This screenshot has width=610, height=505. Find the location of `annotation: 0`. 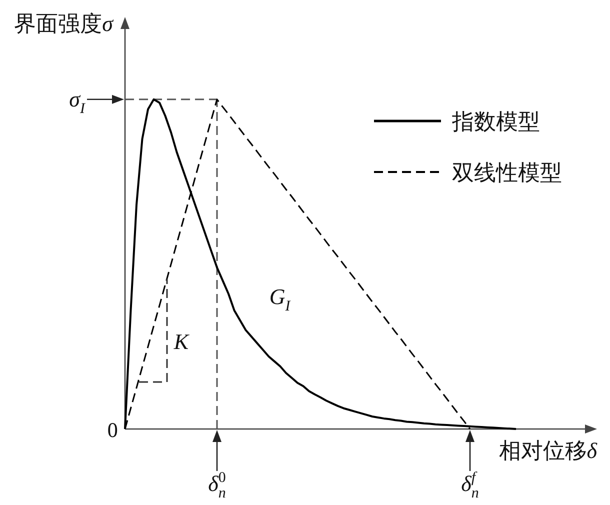

annotation: 0 is located at coordinates (112, 430).